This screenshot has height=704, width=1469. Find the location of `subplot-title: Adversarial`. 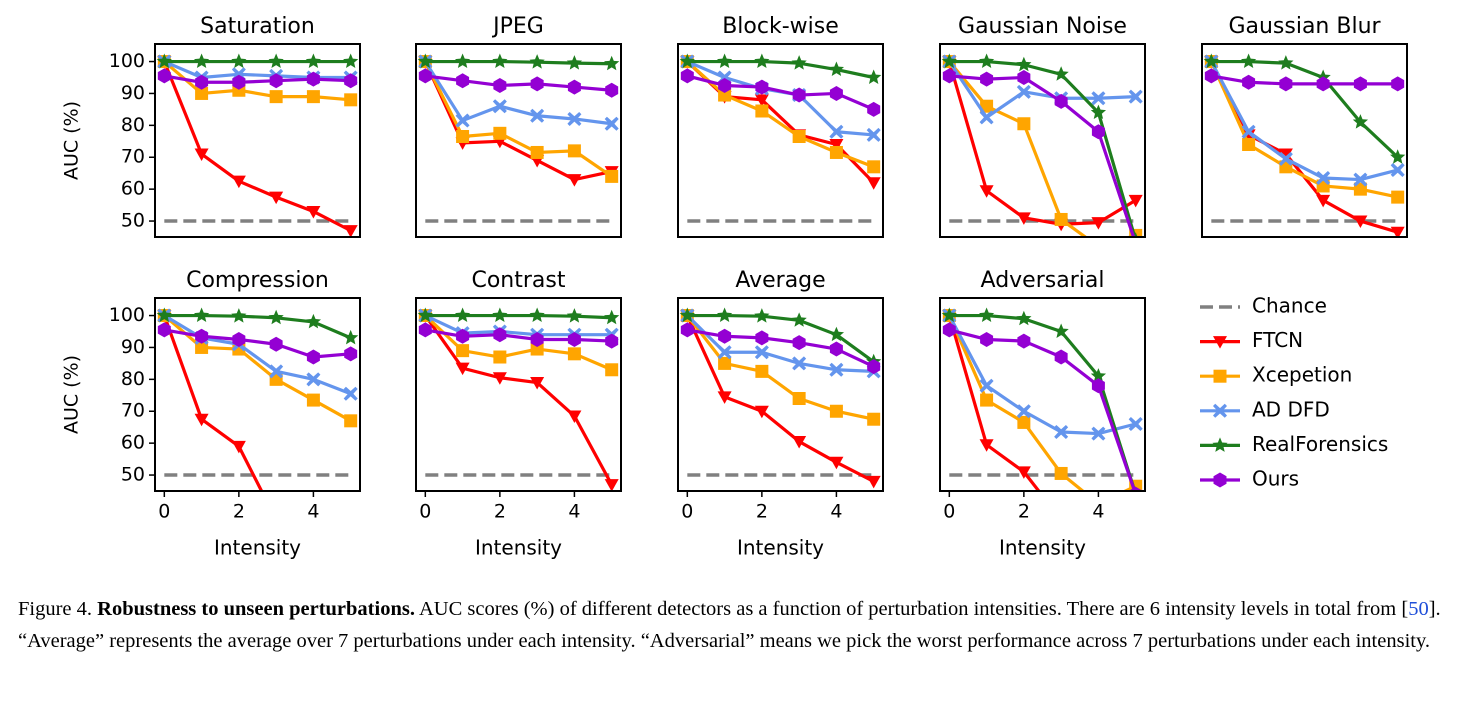

subplot-title: Adversarial is located at coordinates (1043, 280).